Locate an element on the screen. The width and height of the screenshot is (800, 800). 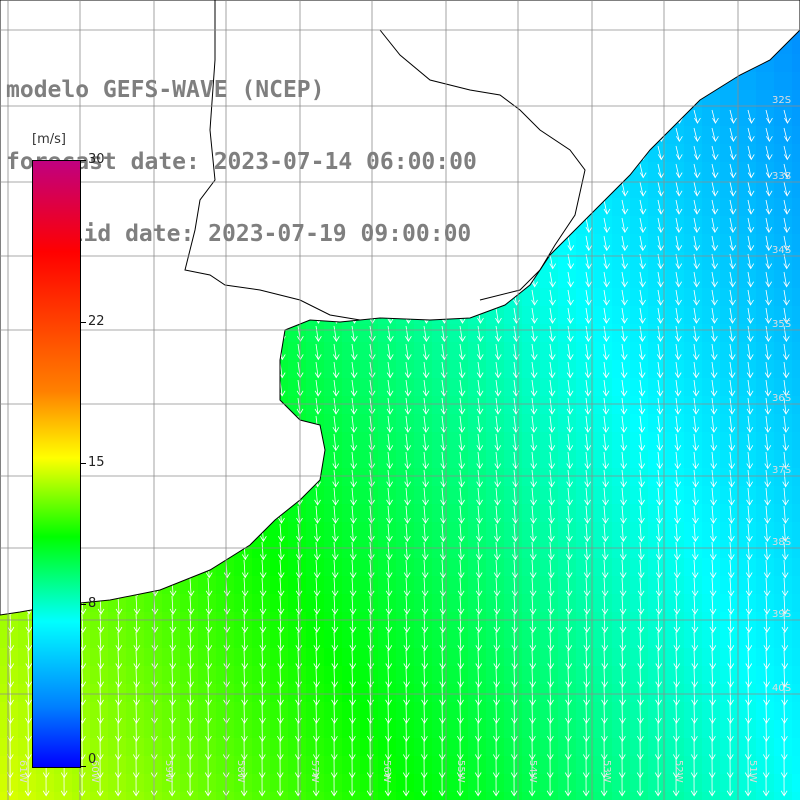
lat-label: 37S is located at coordinates (781, 470).